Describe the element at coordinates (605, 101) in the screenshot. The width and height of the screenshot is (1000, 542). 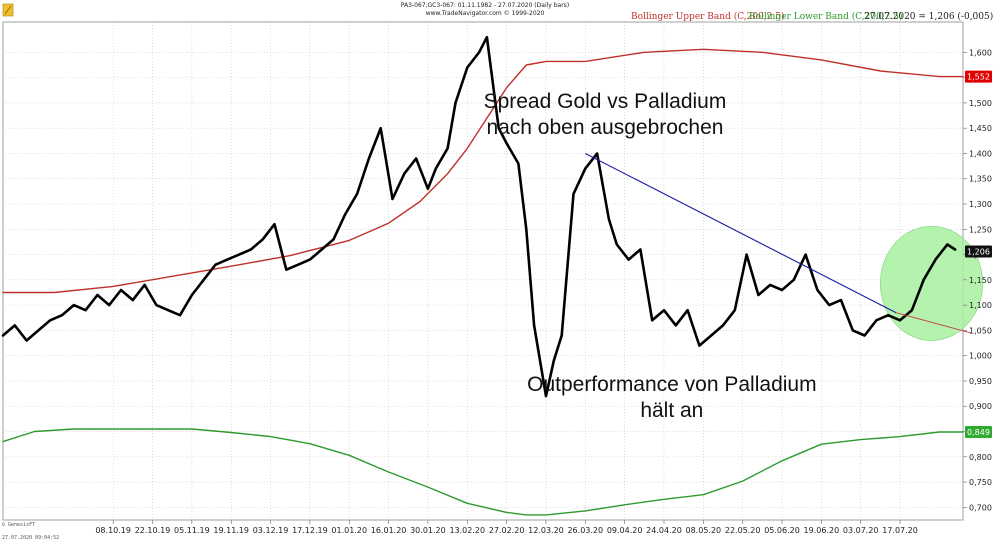
I see `annotation-line: Spread Gold vs Palladium` at that location.